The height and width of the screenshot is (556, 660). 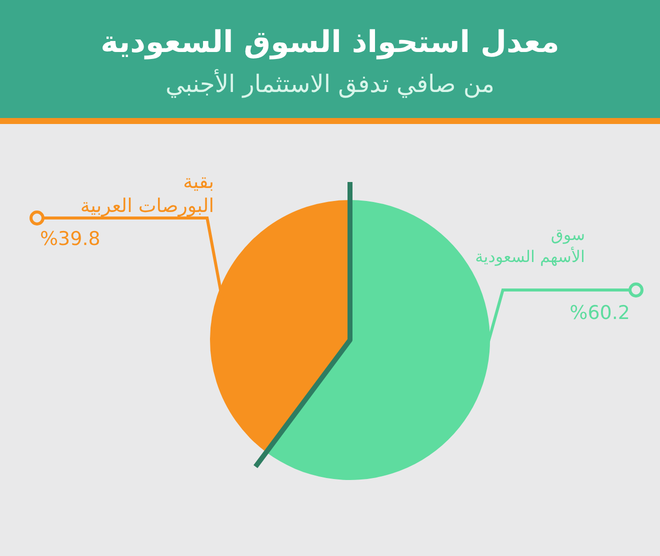 What do you see at coordinates (330, 42) in the screenshot?
I see `chart-title: معدل استحواذ السوق السعودية` at bounding box center [330, 42].